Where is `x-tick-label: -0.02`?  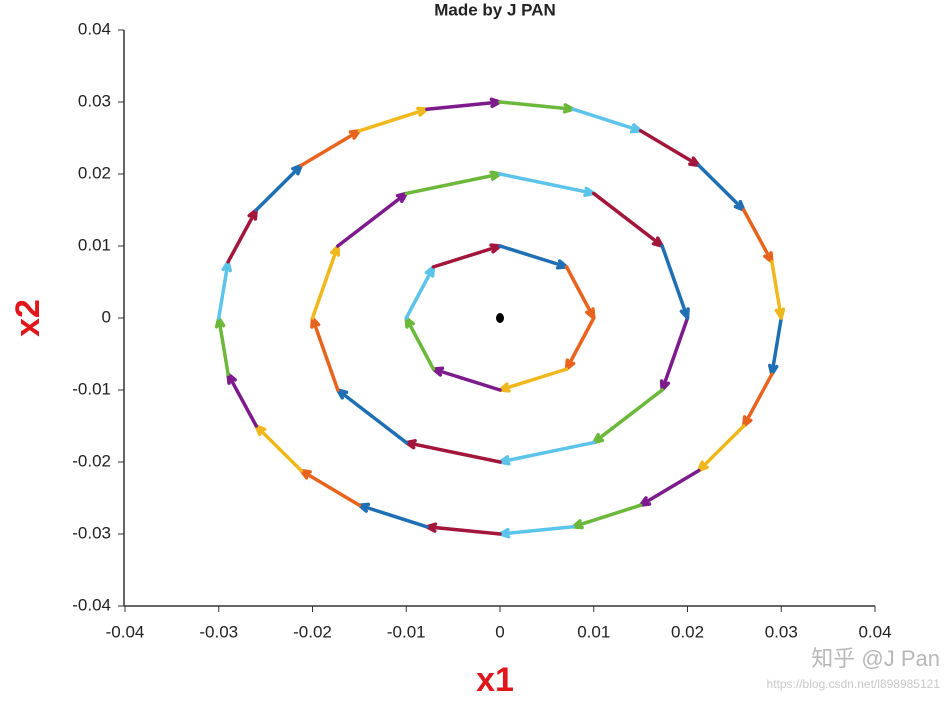
x-tick-label: -0.02 is located at coordinates (312, 631).